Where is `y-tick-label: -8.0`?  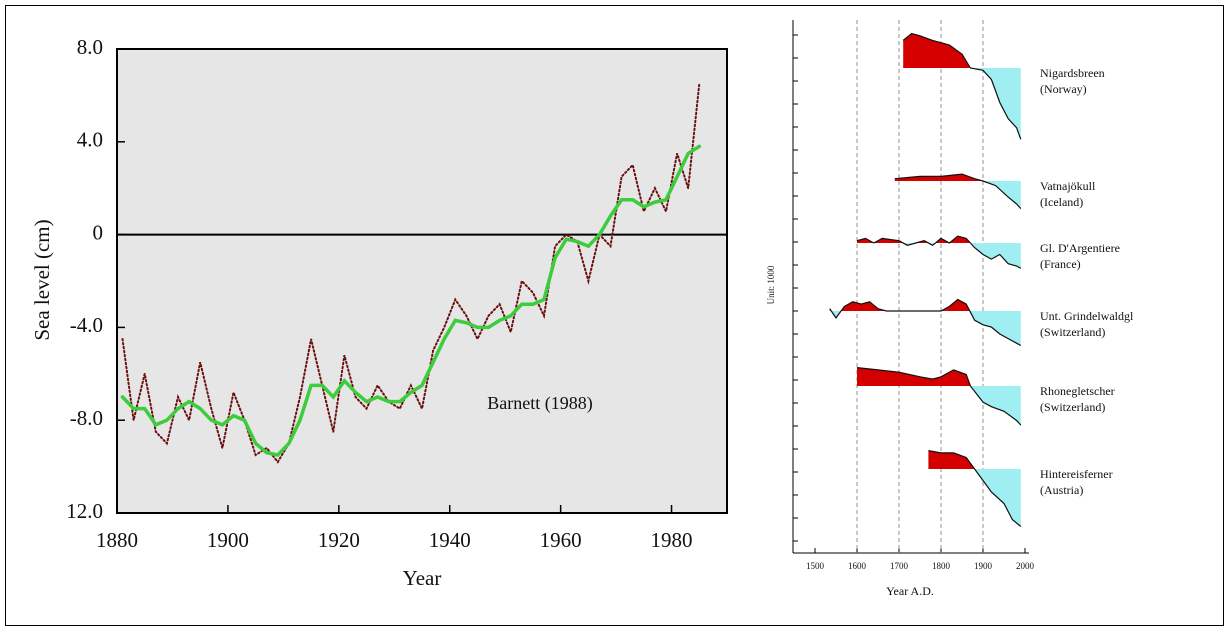 y-tick-label: -8.0 is located at coordinates (86, 418).